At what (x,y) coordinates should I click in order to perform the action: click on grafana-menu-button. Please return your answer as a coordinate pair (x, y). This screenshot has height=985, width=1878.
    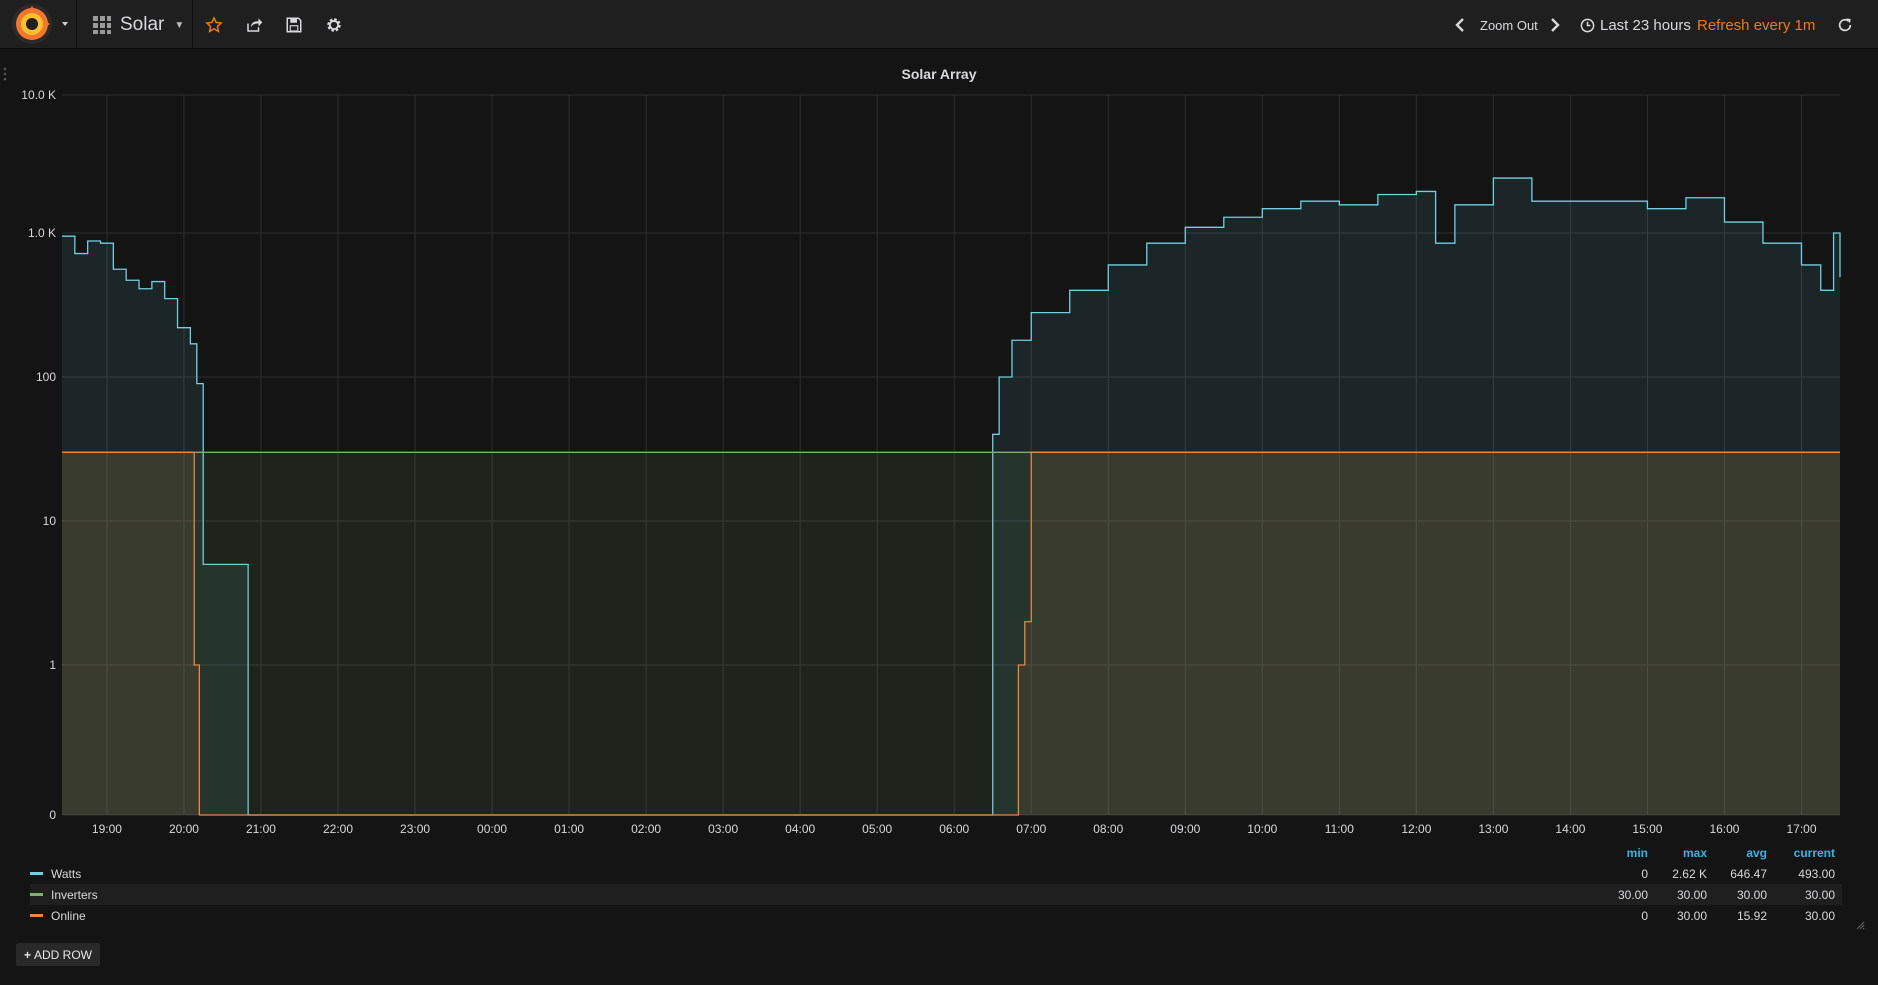
    Looking at the image, I should click on (41, 24).